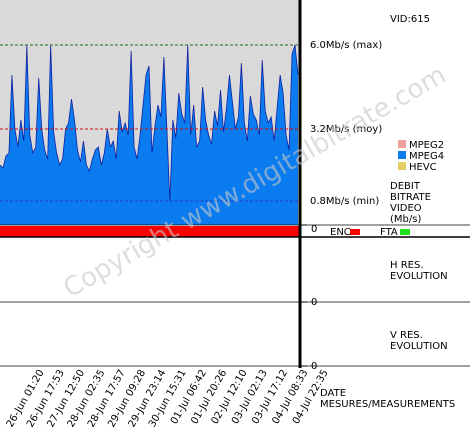 The image size is (470, 434). I want to click on legend-label: MPEG4, so click(426, 156).